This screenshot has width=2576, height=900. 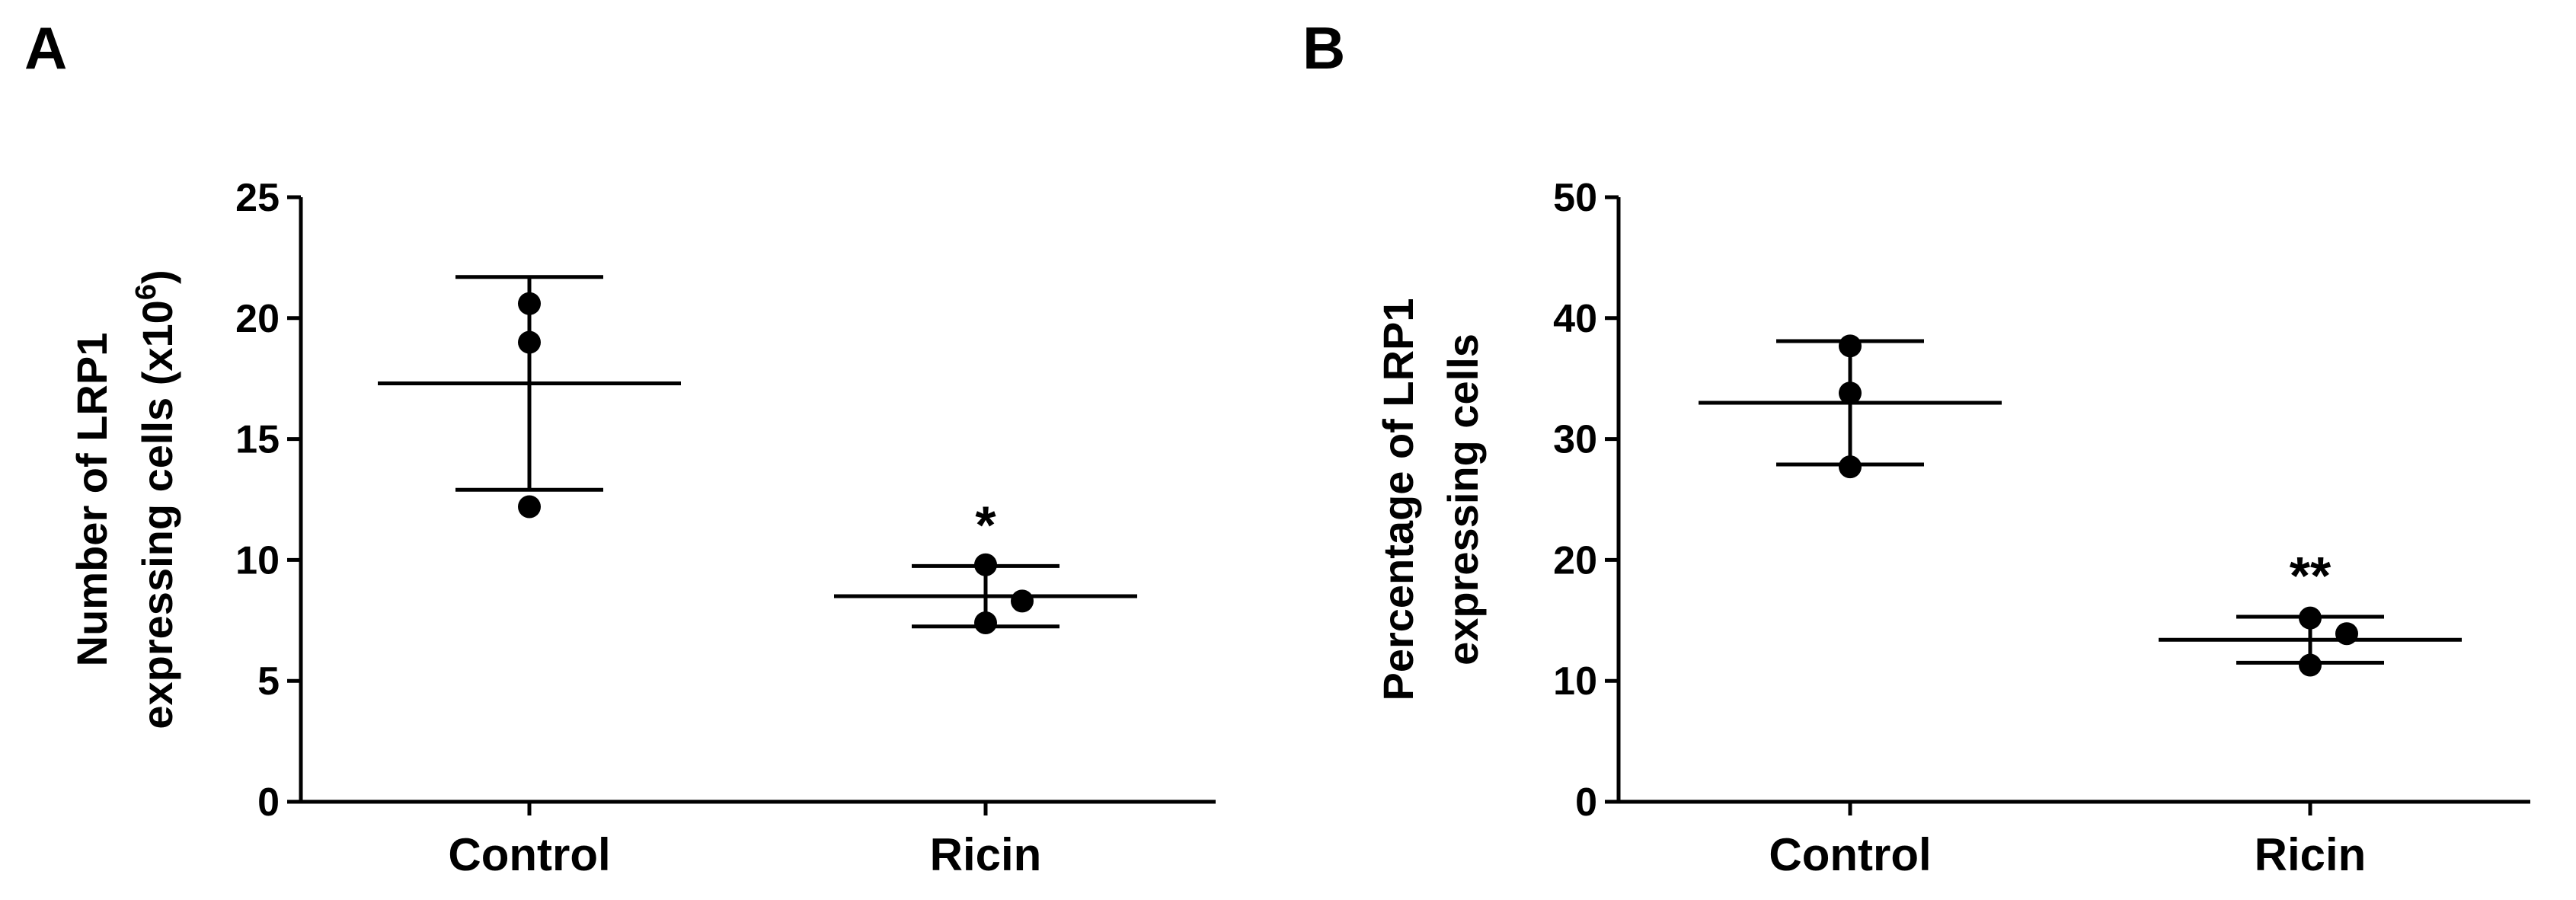 I want to click on y-axis-label: expressing cells (x106), so click(x=156, y=499).